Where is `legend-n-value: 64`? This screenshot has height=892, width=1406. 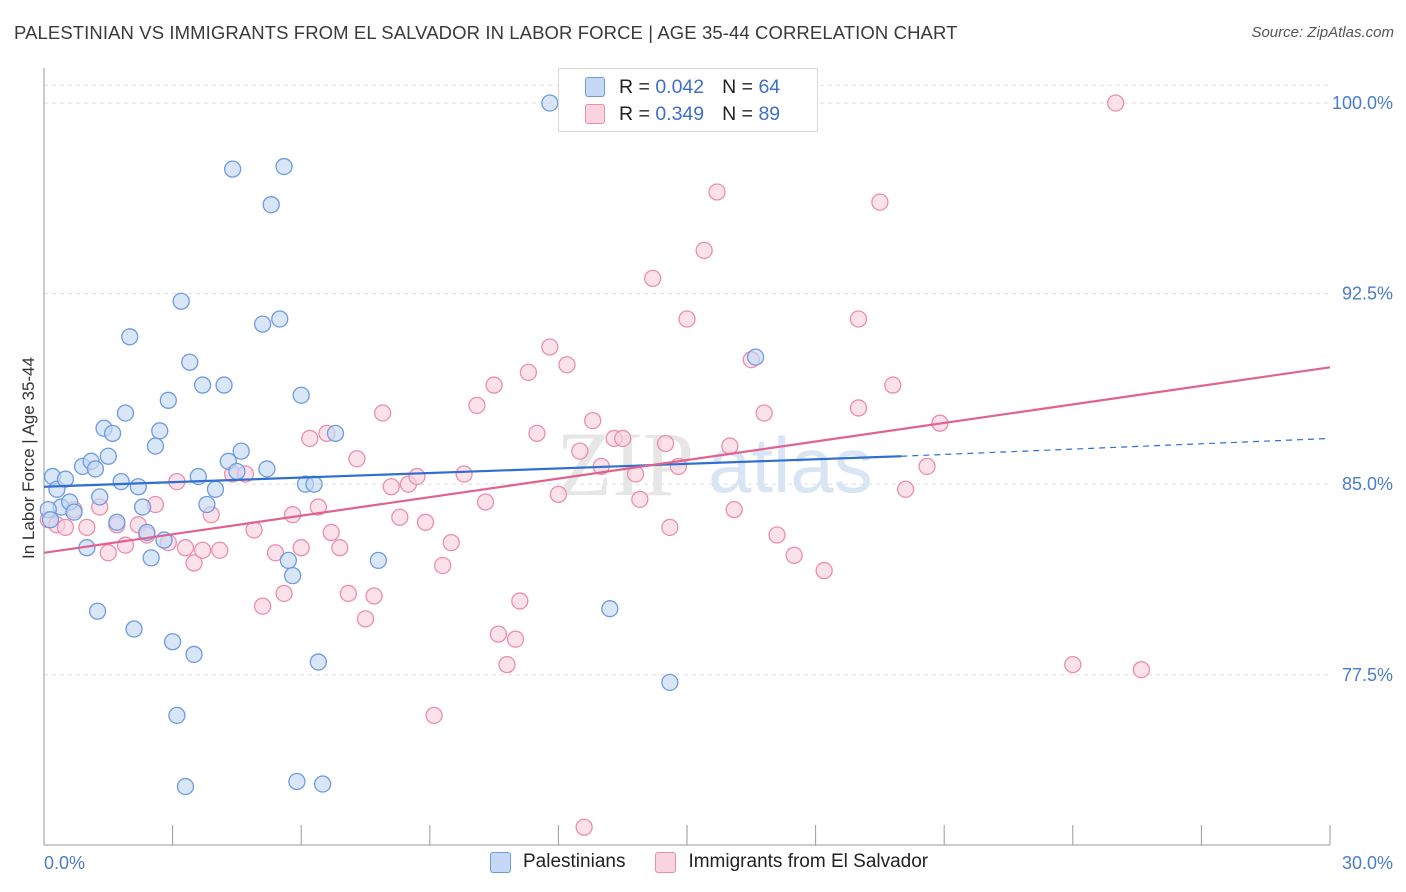
legend-n-value: 64 is located at coordinates (769, 86).